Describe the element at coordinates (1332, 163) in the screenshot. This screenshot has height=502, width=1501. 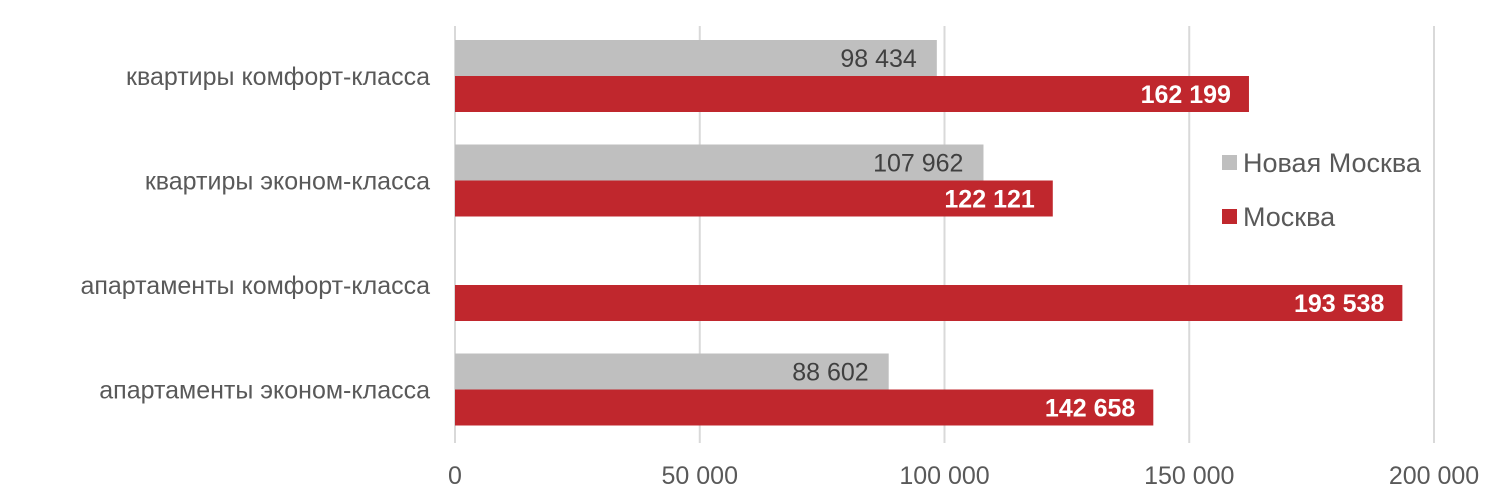
I see `legend-label: Новая Москва` at that location.